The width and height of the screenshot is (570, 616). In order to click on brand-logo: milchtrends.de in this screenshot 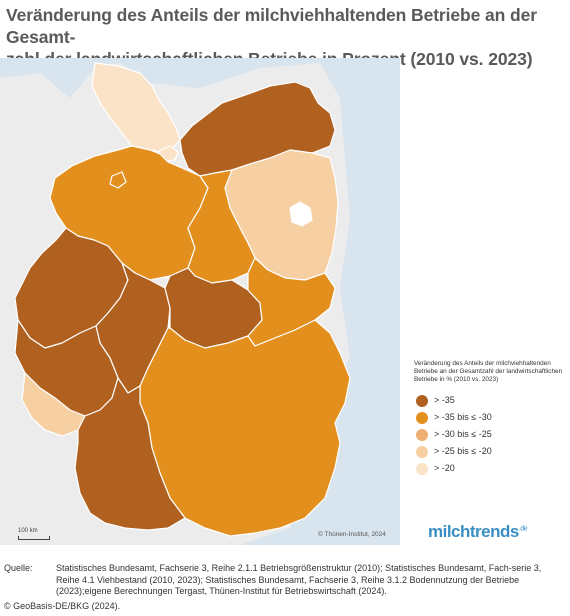, I will do `click(478, 532)`.